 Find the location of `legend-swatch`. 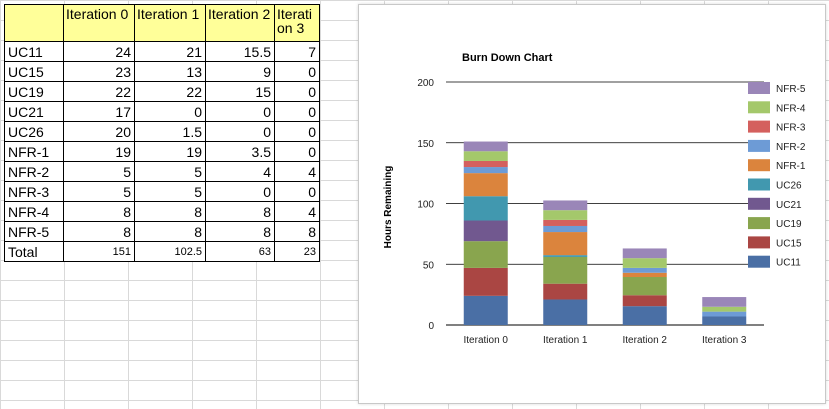

legend-swatch is located at coordinates (759, 107).